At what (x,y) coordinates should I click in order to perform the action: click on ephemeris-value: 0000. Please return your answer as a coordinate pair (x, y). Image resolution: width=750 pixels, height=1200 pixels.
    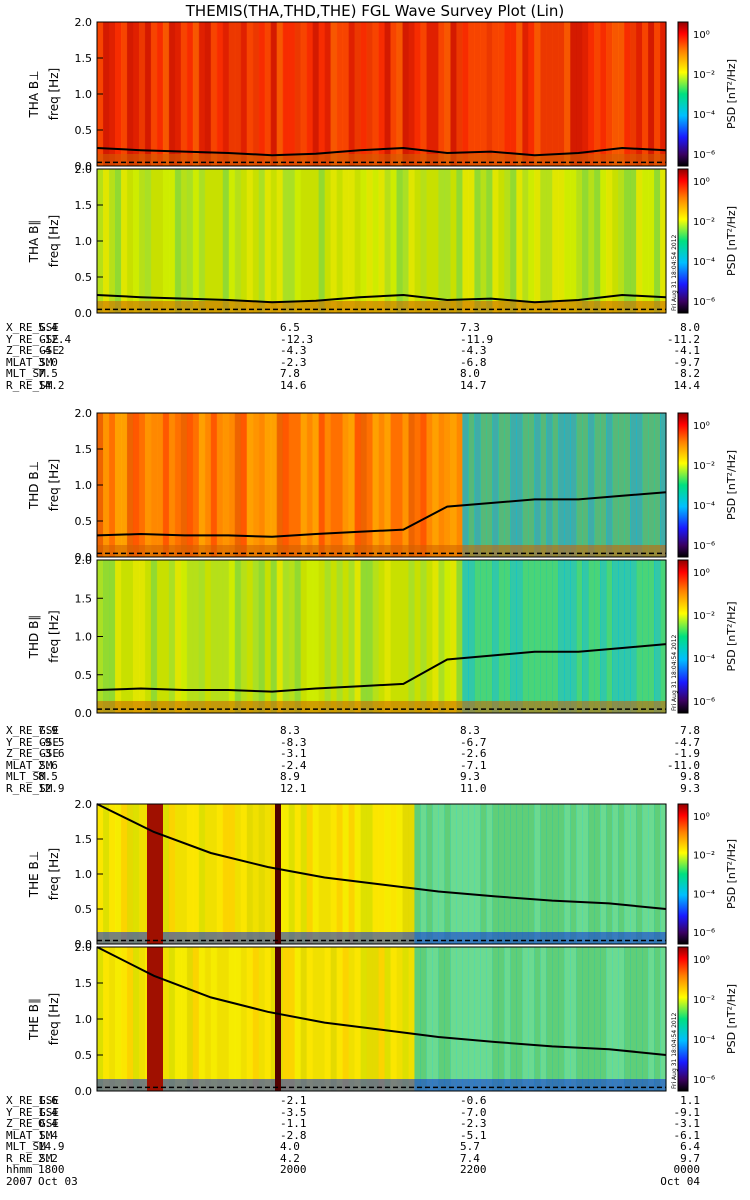
    Looking at the image, I should click on (687, 1169).